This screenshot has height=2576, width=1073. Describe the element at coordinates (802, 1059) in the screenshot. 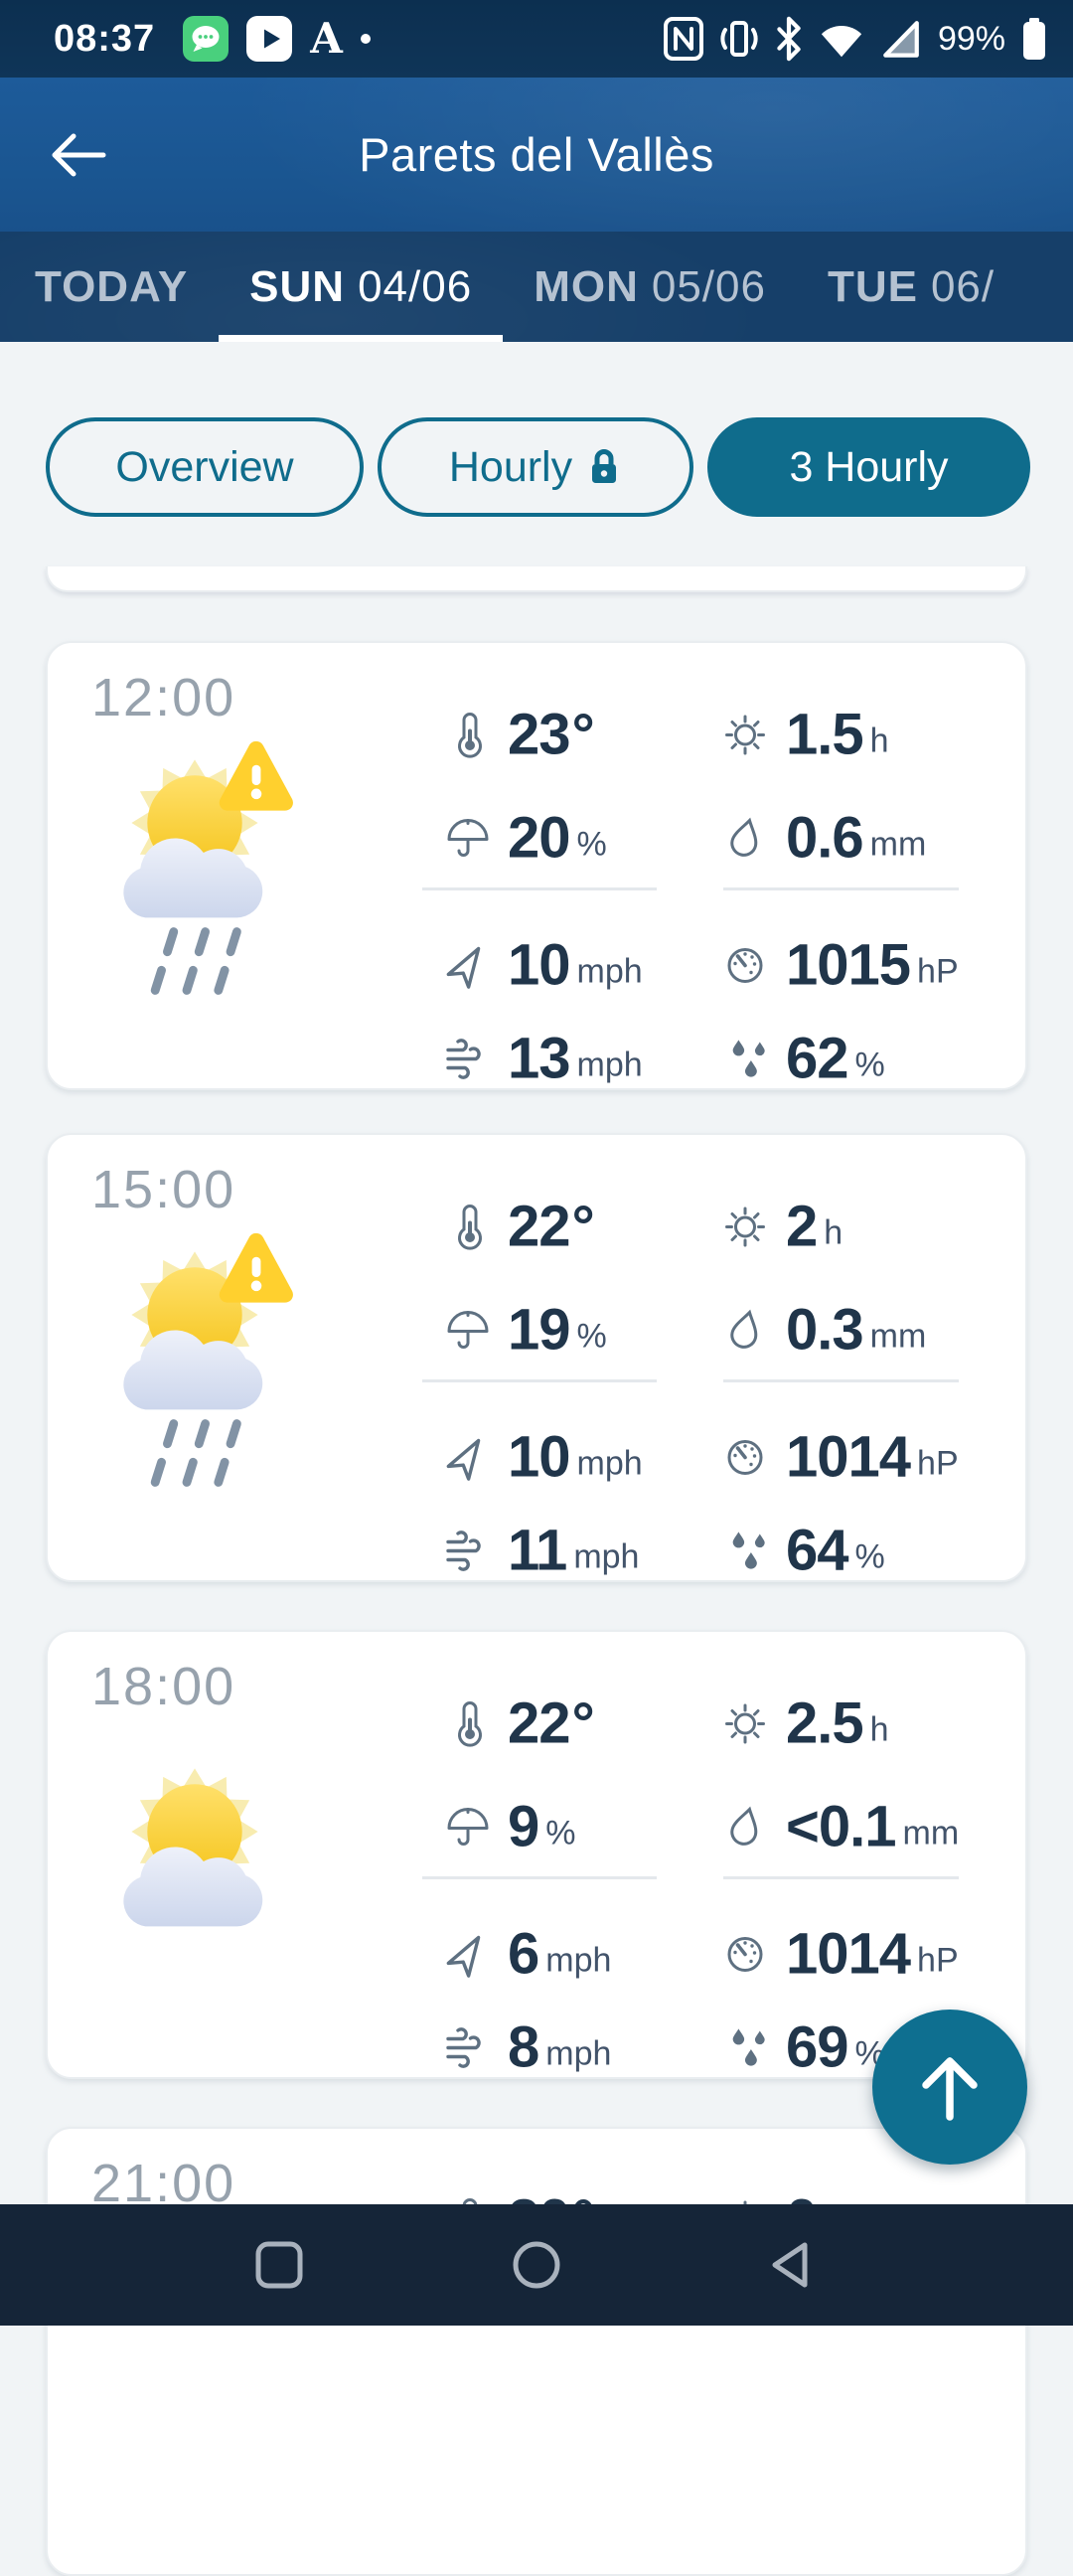

I see `humidity-metric: 62%` at that location.